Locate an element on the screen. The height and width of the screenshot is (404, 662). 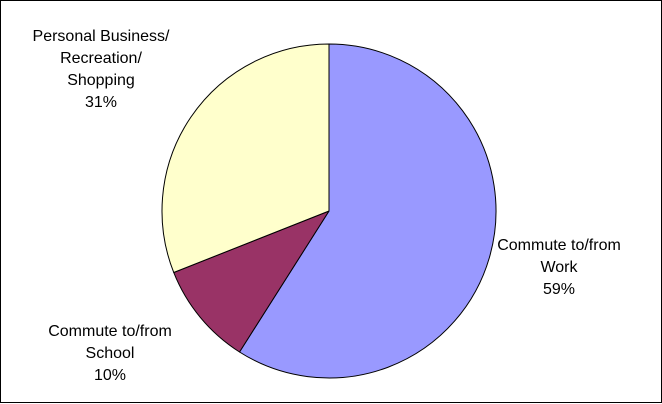
slice-label-work: Commute to/from Work 59% is located at coordinates (559, 268).